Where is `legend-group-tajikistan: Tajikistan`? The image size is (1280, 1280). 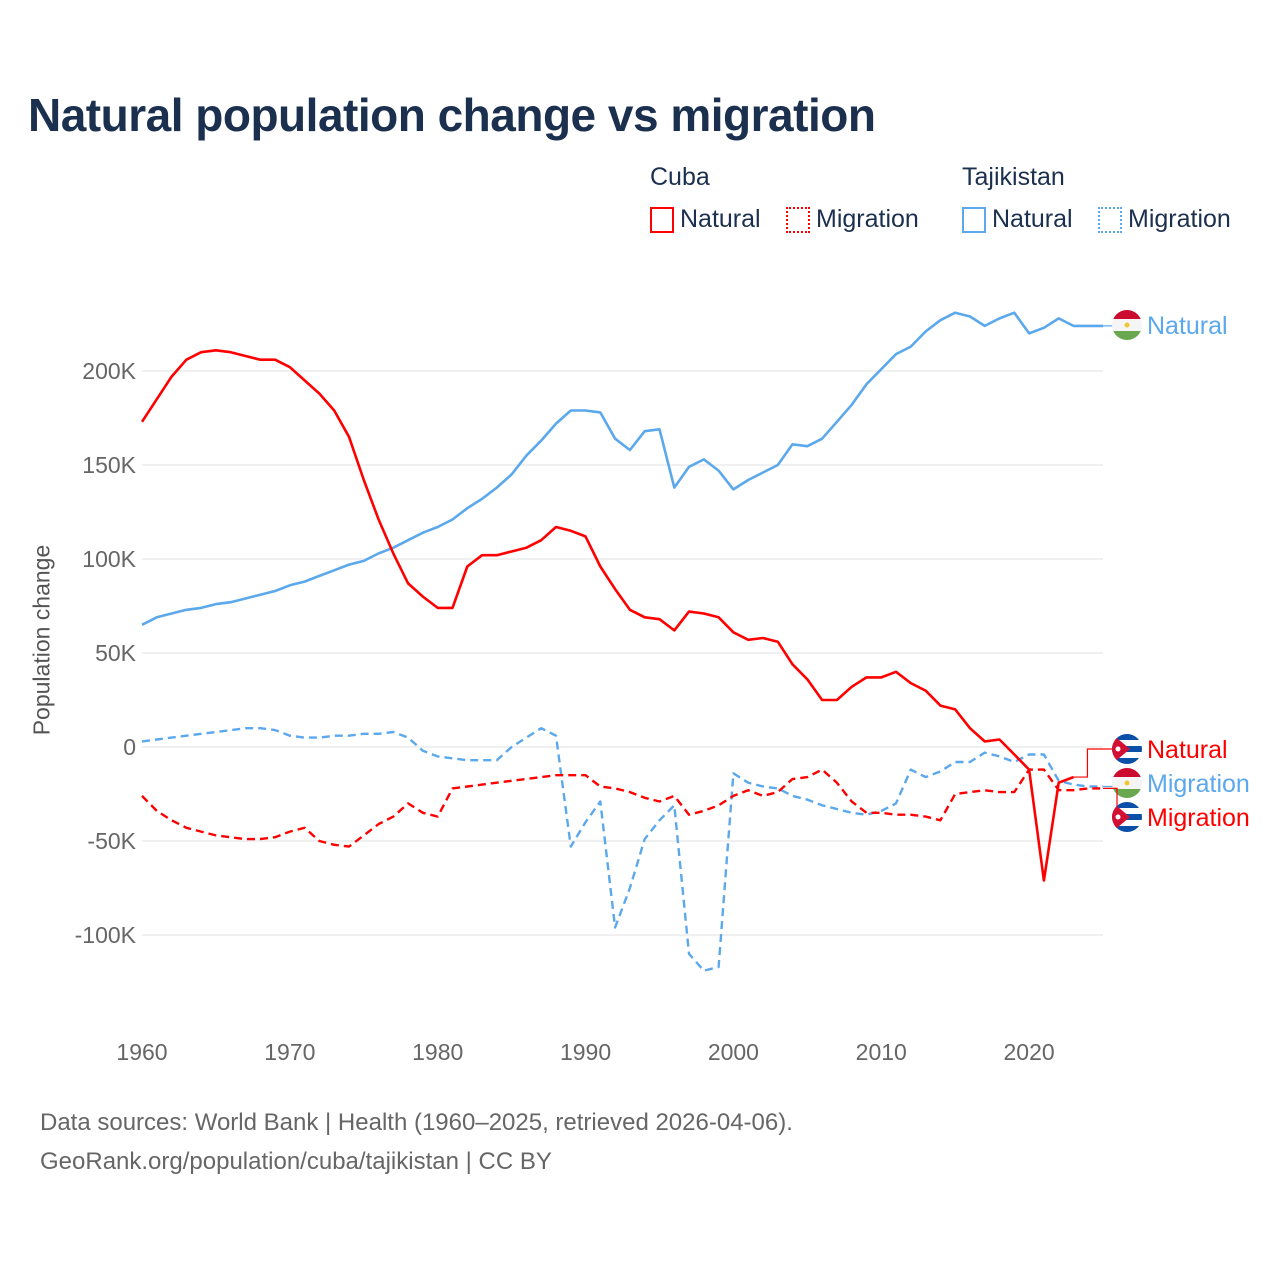 legend-group-tajikistan: Tajikistan is located at coordinates (1013, 177).